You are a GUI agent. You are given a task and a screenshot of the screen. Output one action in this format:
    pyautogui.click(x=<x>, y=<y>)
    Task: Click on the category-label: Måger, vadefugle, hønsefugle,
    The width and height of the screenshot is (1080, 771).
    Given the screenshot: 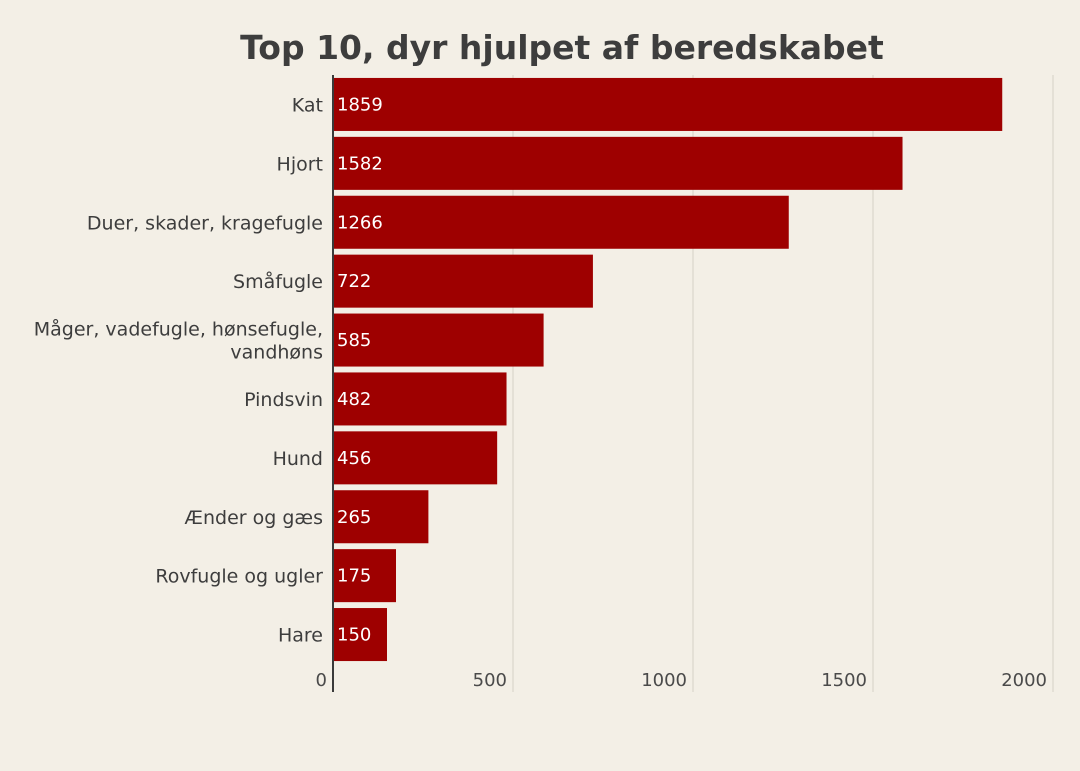 What is the action you would take?
    pyautogui.click(x=178, y=329)
    